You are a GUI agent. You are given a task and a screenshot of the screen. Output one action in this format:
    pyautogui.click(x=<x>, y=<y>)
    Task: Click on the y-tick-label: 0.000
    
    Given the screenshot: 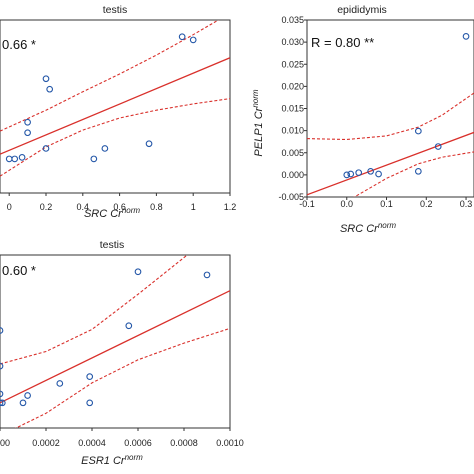 What is the action you would take?
    pyautogui.click(x=292, y=175)
    